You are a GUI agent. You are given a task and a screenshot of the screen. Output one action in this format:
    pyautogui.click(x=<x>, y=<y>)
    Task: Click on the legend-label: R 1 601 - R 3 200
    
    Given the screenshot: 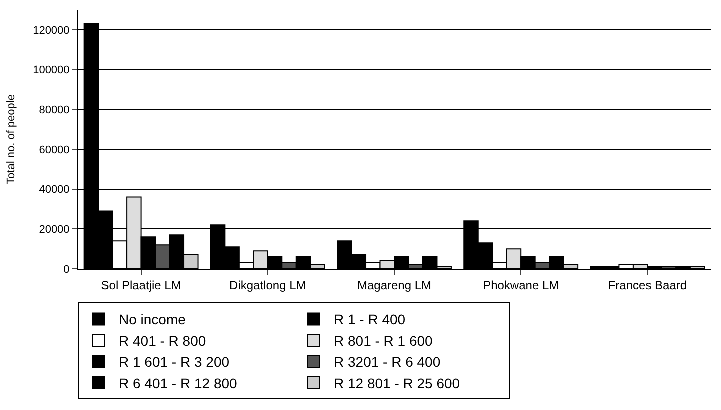 What is the action you would take?
    pyautogui.click(x=174, y=362)
    